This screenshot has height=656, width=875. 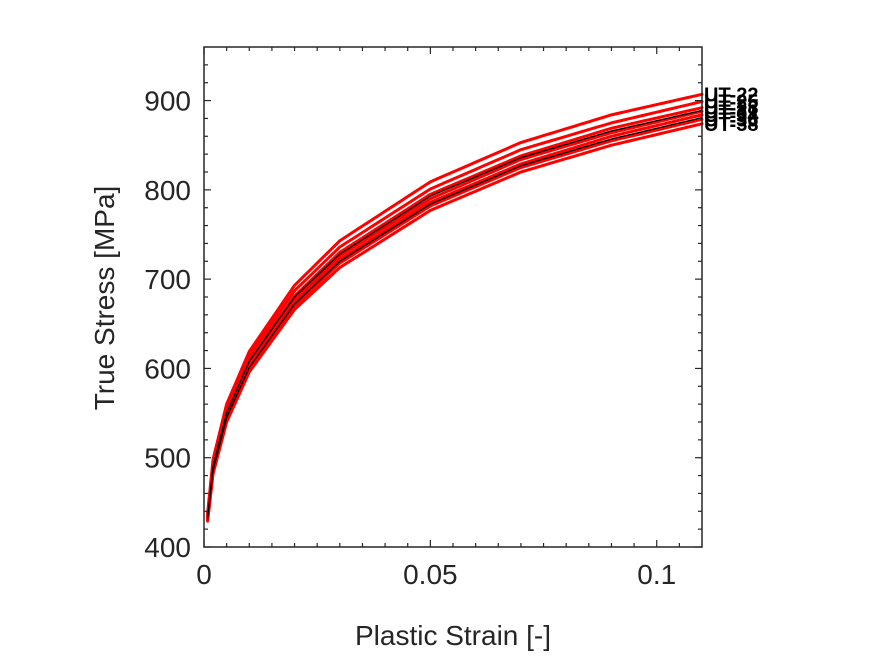 I want to click on x-tick-label: 0.1, so click(x=656, y=574).